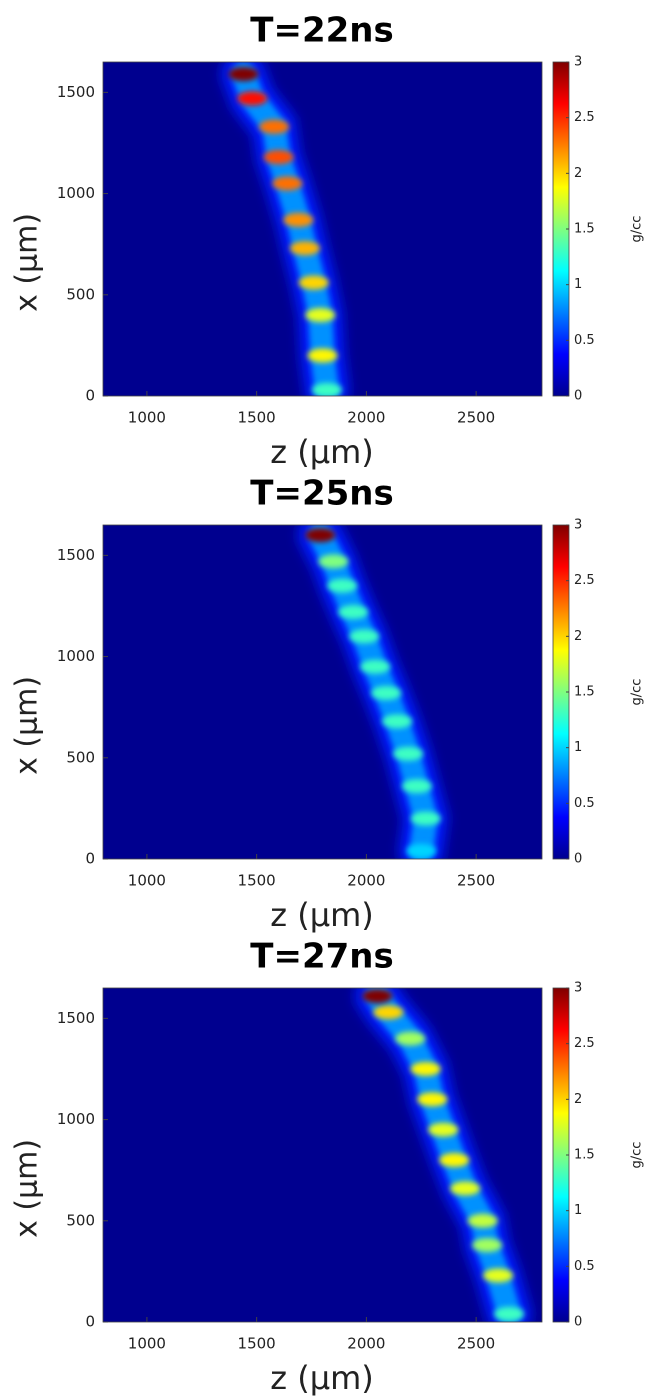 This screenshot has width=646, height=1398. I want to click on chart-title: T=27ns, so click(321, 957).